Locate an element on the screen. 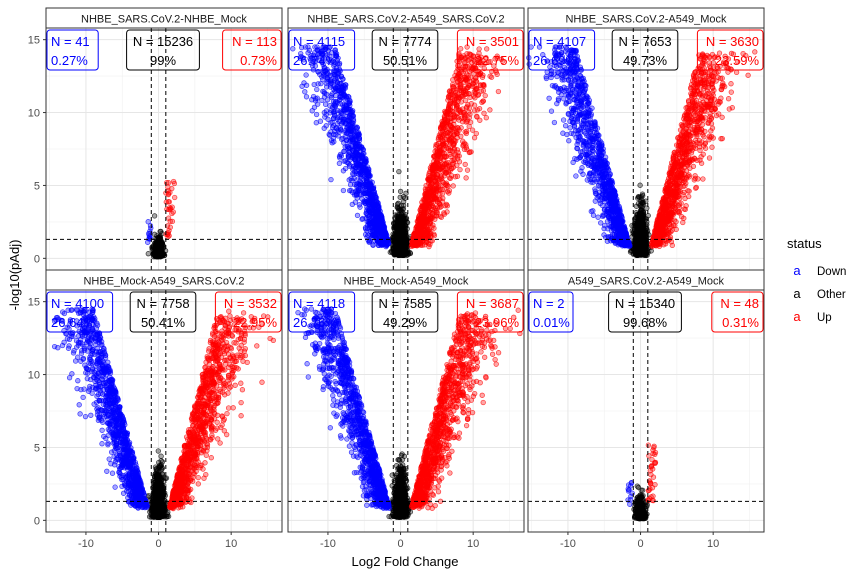 This screenshot has width=864, height=576. panel-2-up-count: N = 3501 is located at coordinates (492, 41).